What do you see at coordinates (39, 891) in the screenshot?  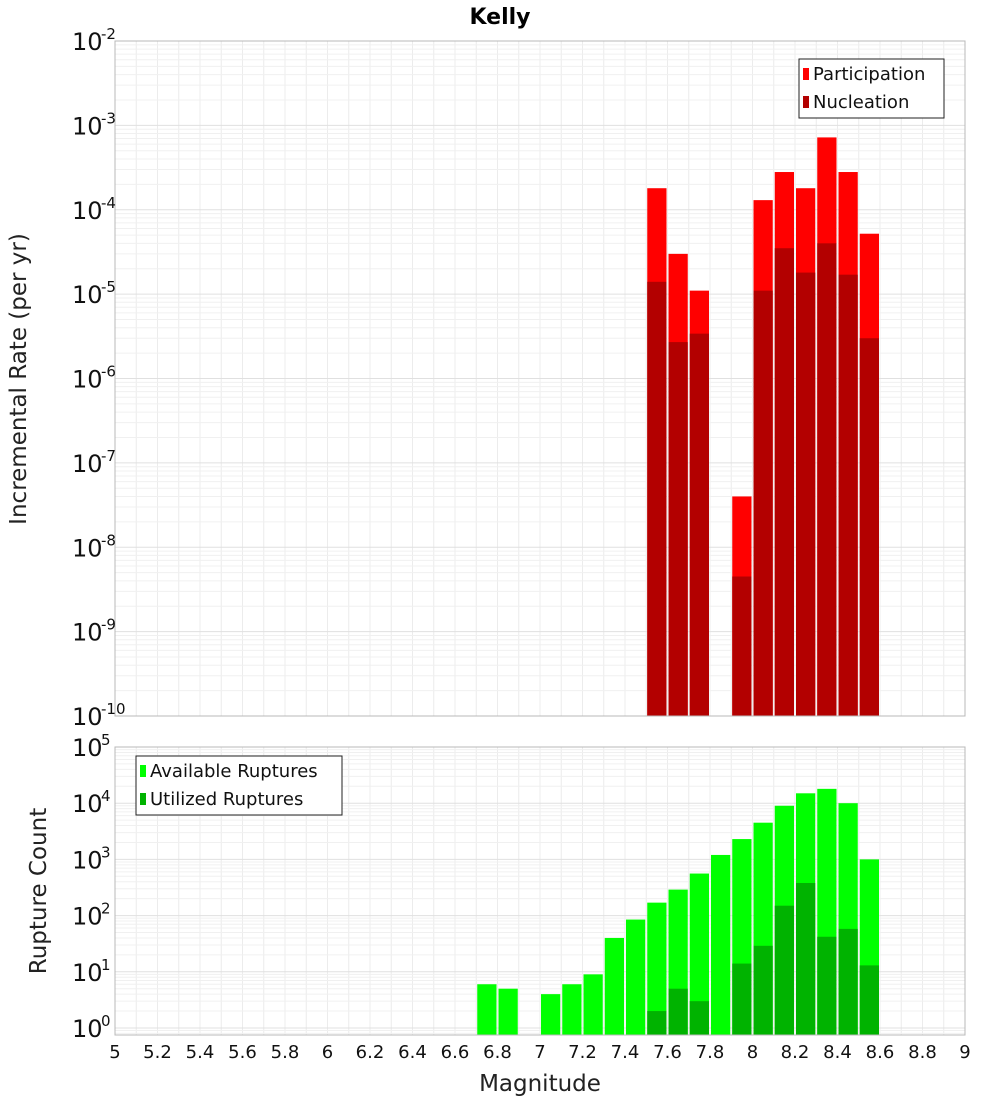 I see `bottom-y-axis-label: Rupture Count` at bounding box center [39, 891].